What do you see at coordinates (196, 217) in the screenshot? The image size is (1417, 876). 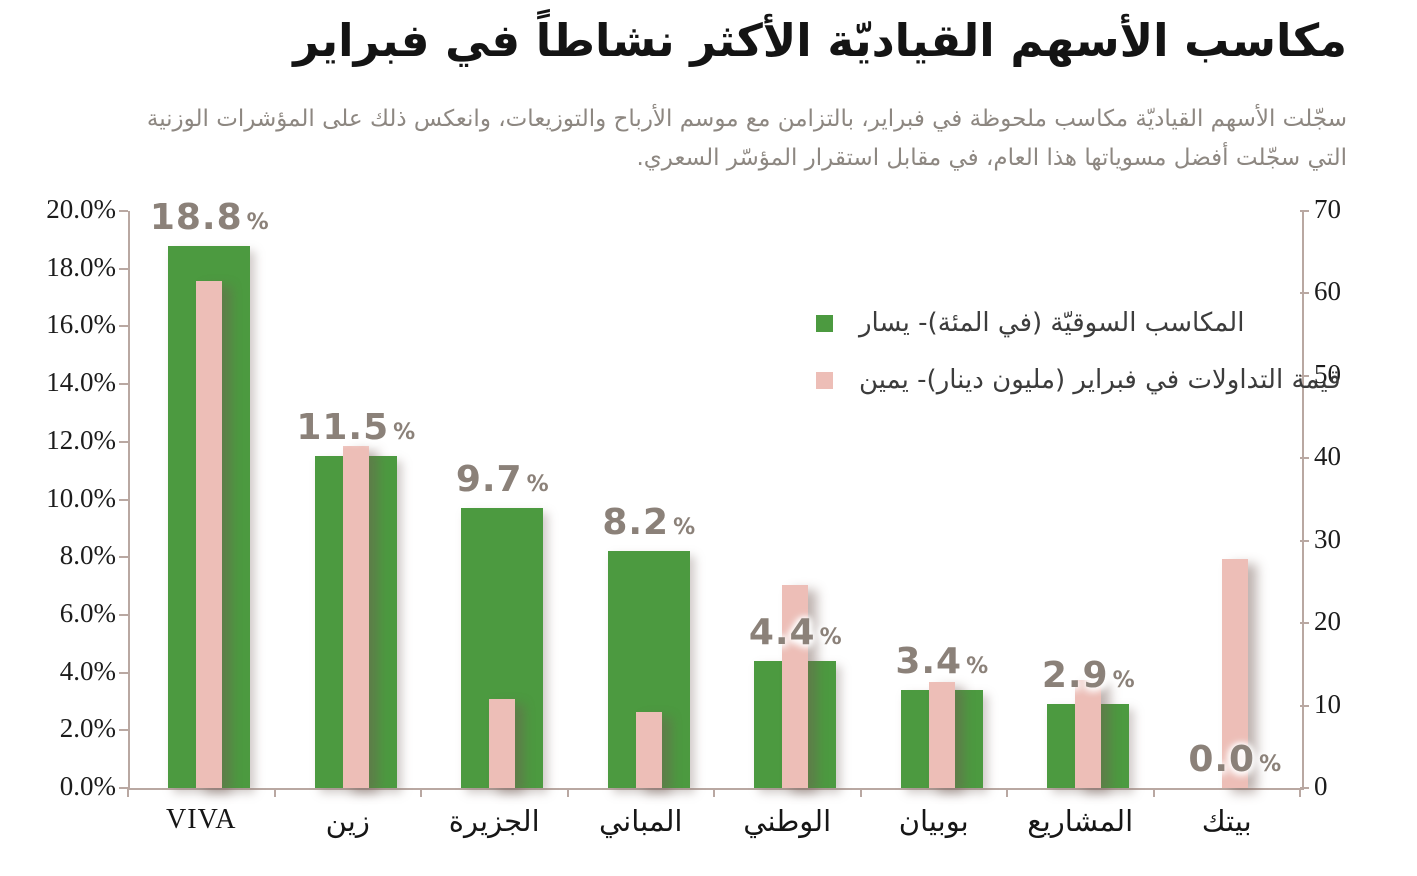 I see `value-label-number: 18.8` at bounding box center [196, 217].